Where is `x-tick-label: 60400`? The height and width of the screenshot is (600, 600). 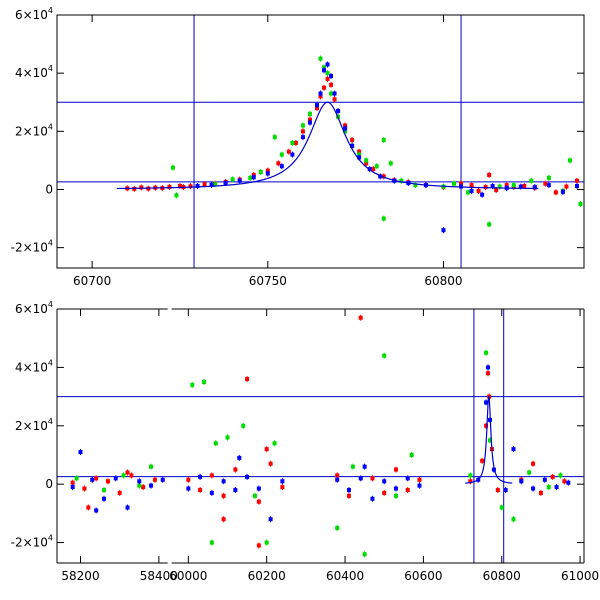
x-tick-label: 60400 is located at coordinates (345, 576).